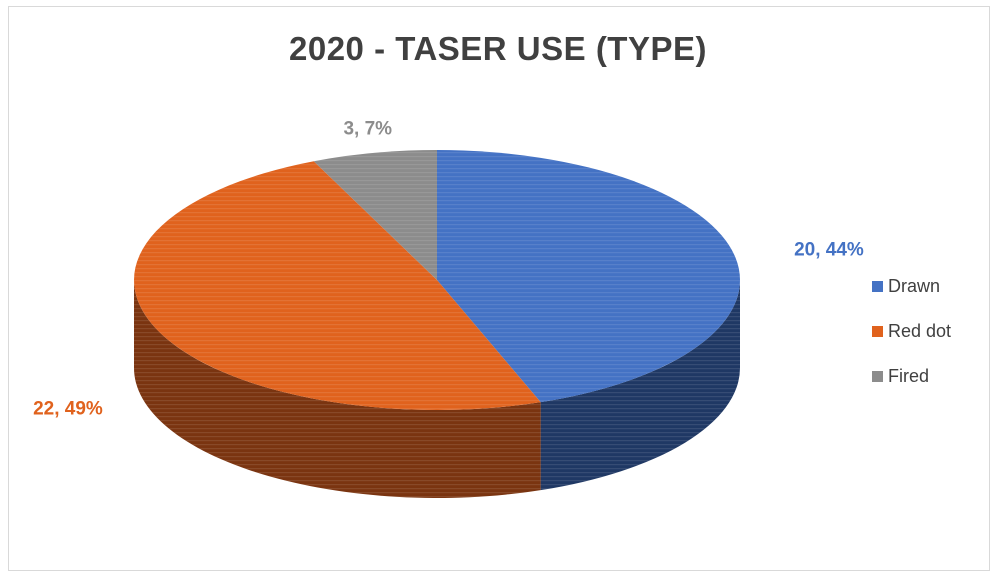 The width and height of the screenshot is (996, 577). What do you see at coordinates (877, 331) in the screenshot?
I see `legend-swatch-red-dot` at bounding box center [877, 331].